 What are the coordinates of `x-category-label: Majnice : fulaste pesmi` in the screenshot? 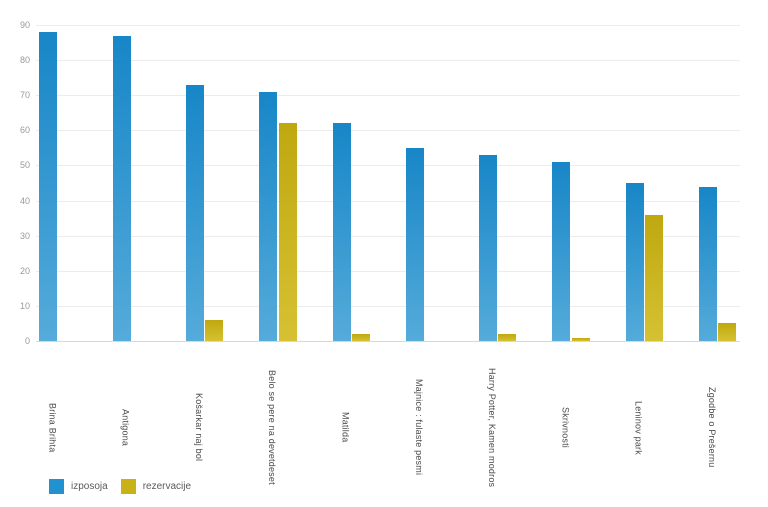 It's located at (418, 427).